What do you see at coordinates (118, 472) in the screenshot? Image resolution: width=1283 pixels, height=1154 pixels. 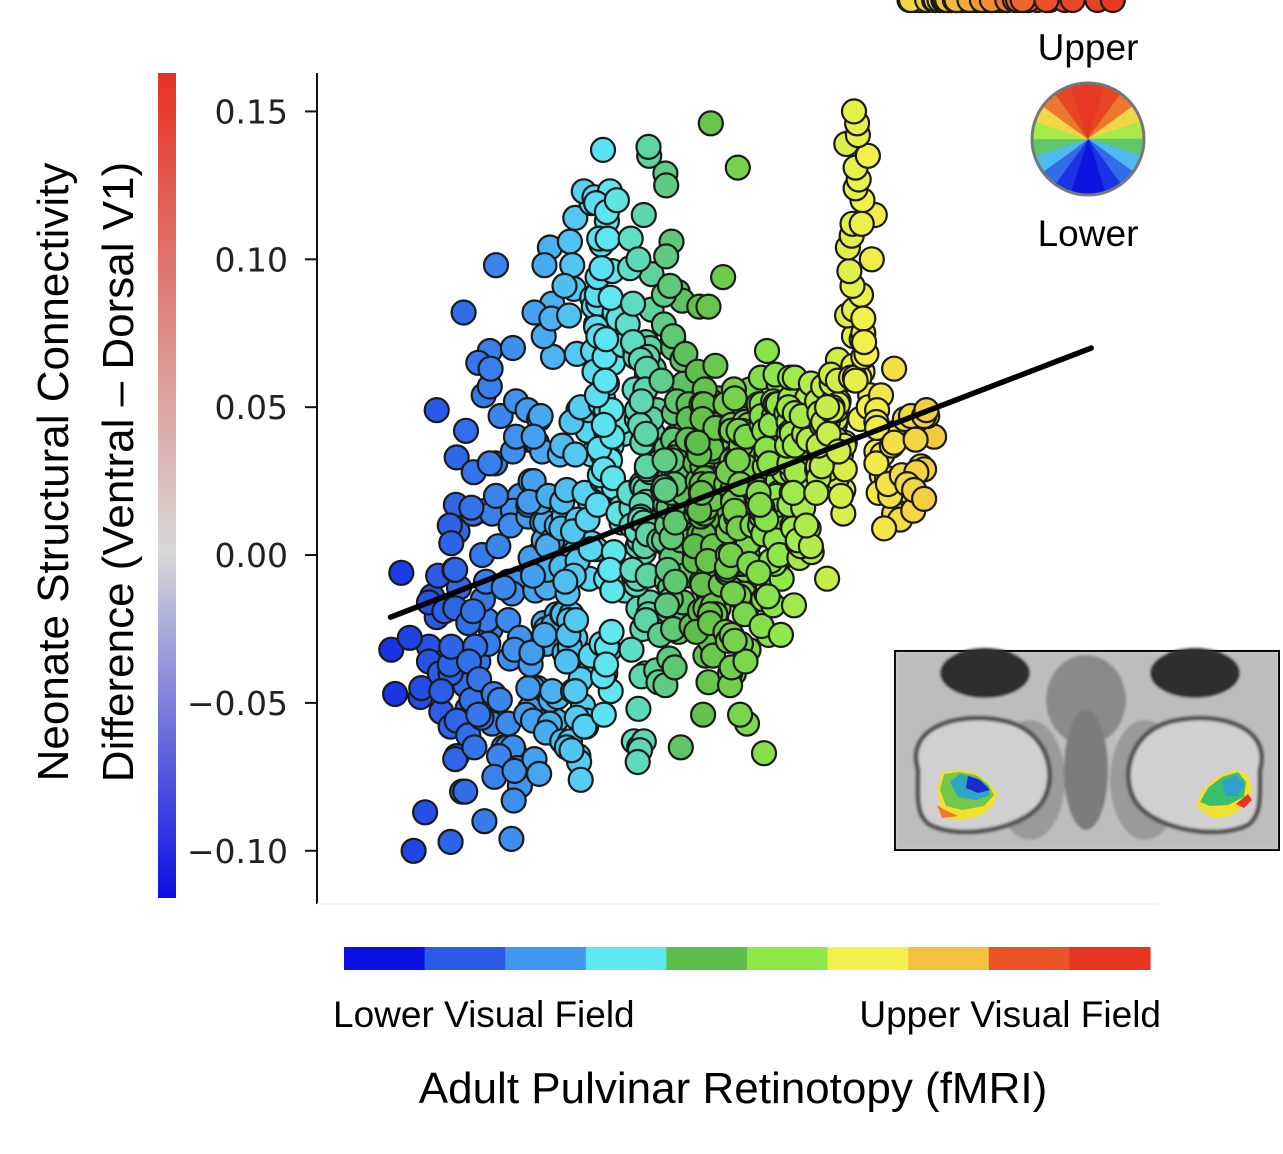 I see `y-axis-label-line2: Difference (Ventral – Dorsal V1)` at bounding box center [118, 472].